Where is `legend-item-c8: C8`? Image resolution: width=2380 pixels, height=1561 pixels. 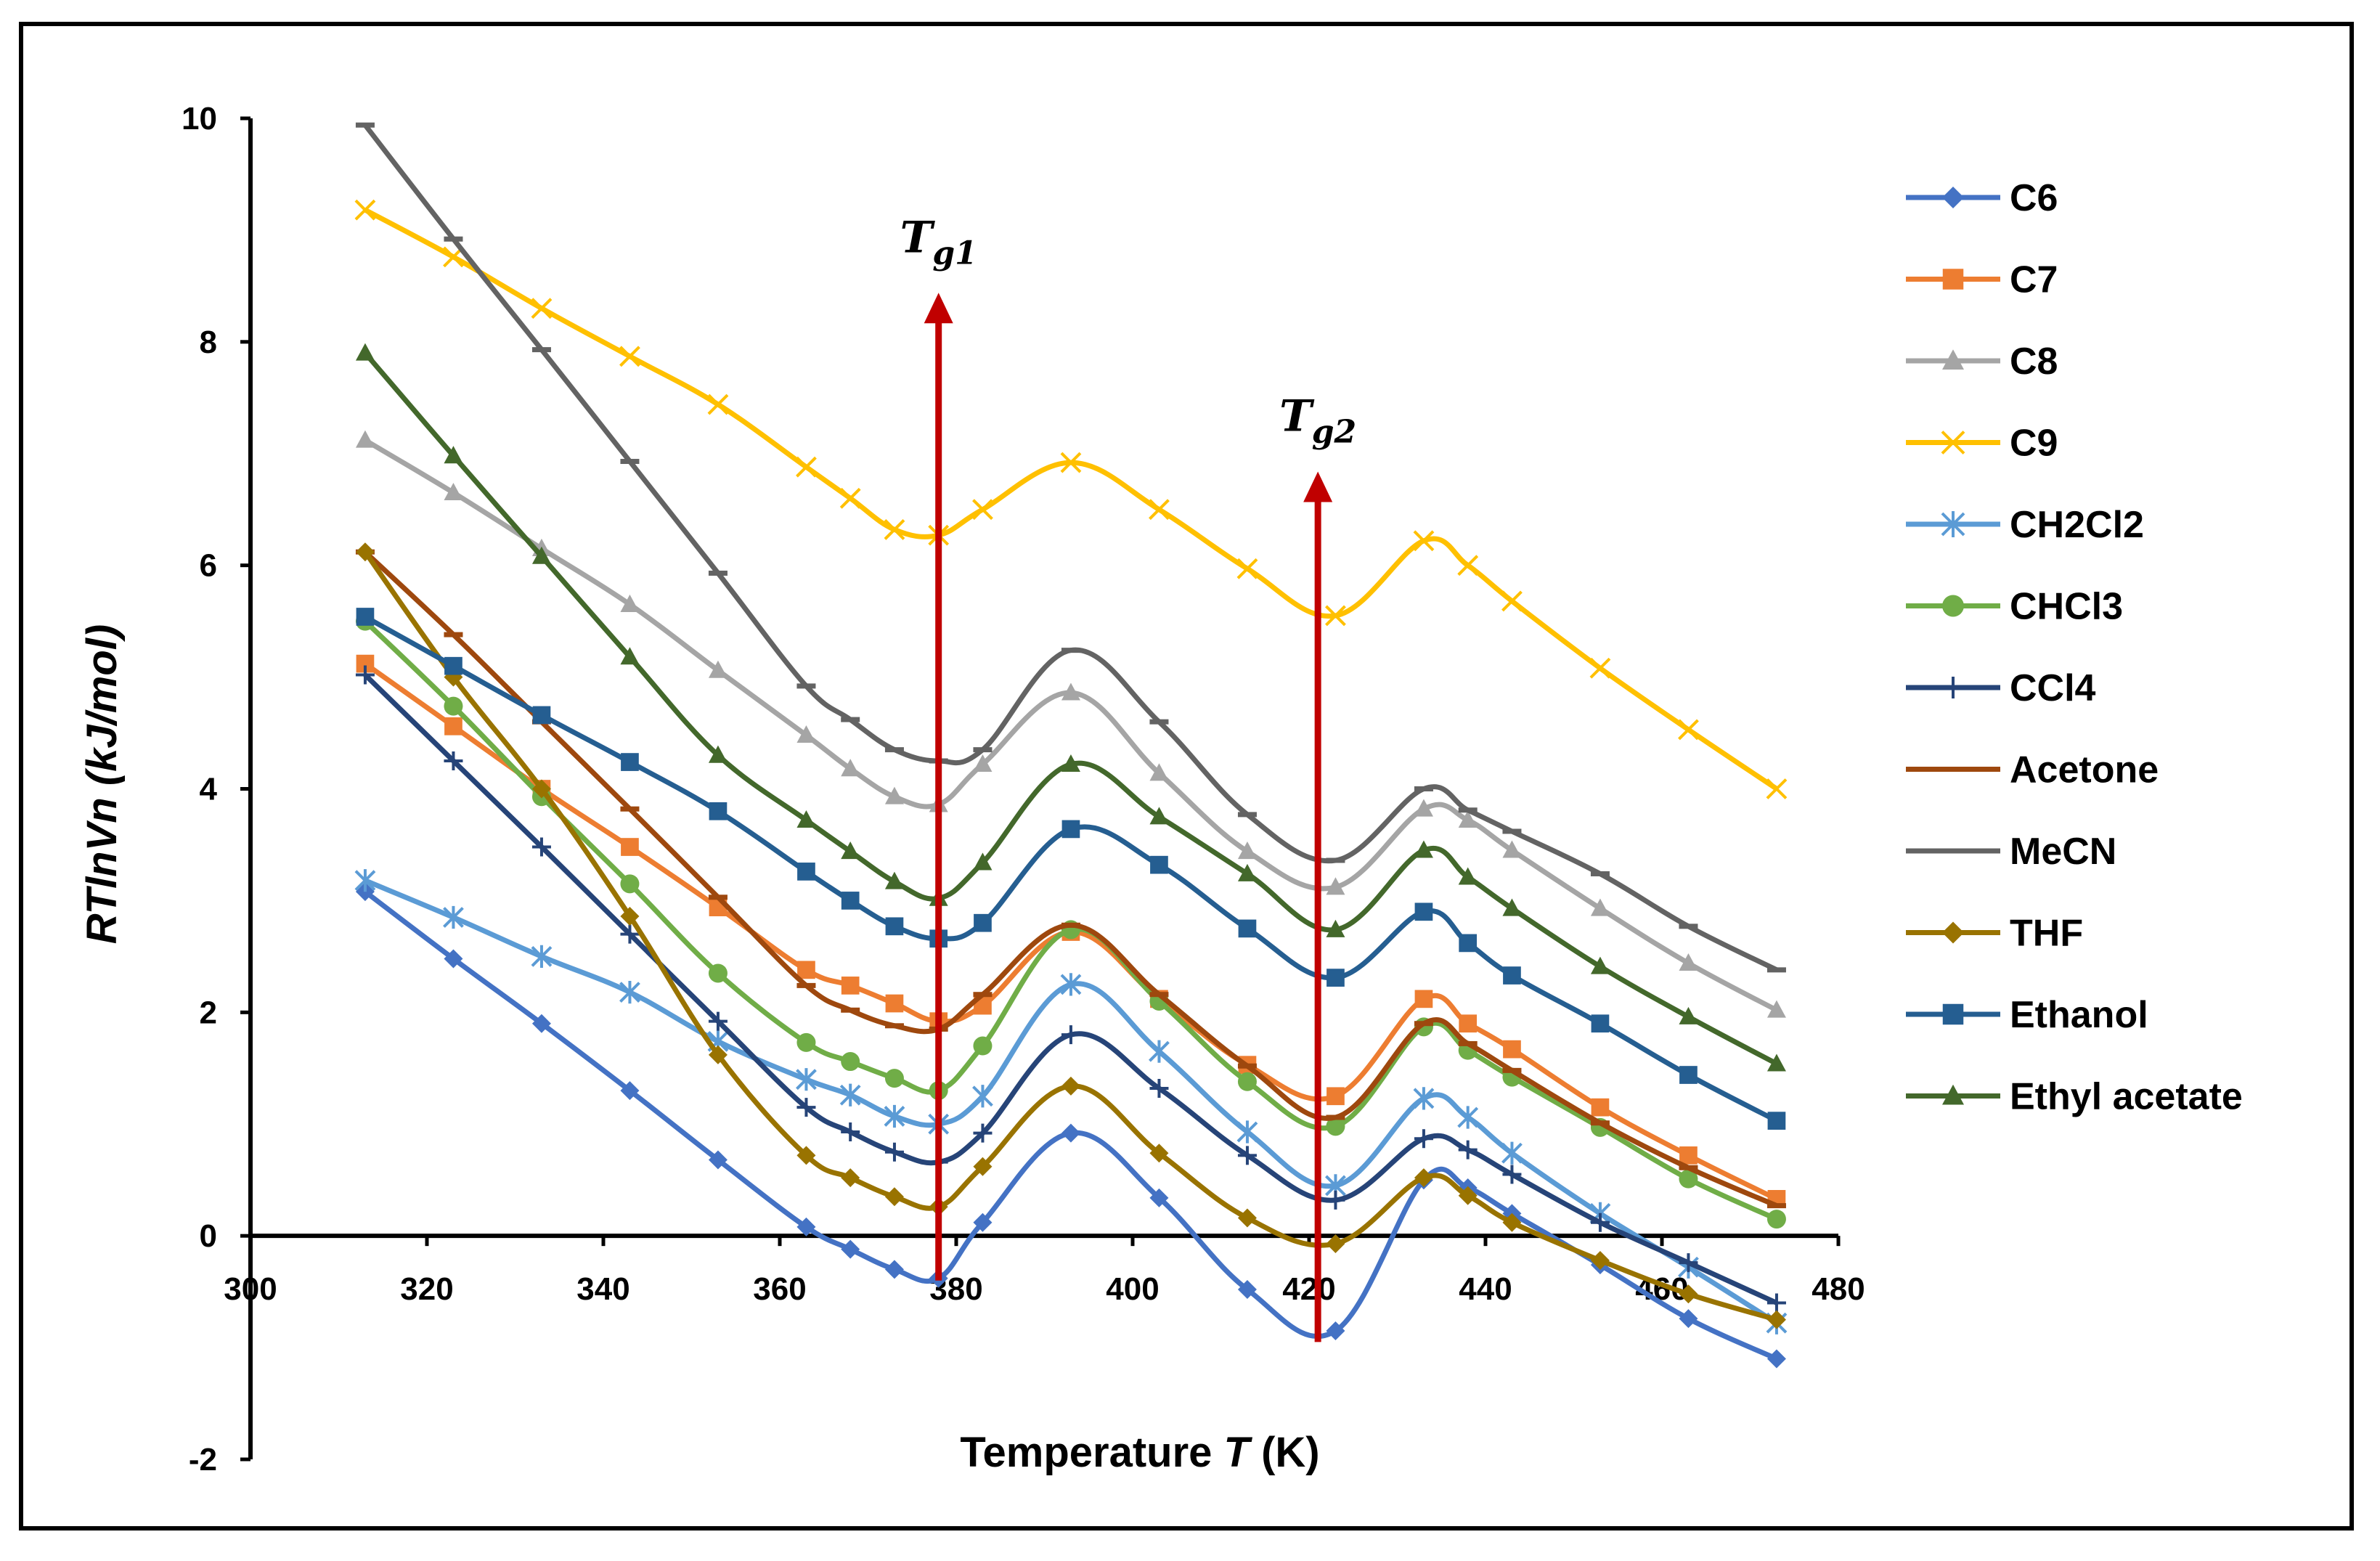
legend-item-c8: C8 is located at coordinates (1982, 362).